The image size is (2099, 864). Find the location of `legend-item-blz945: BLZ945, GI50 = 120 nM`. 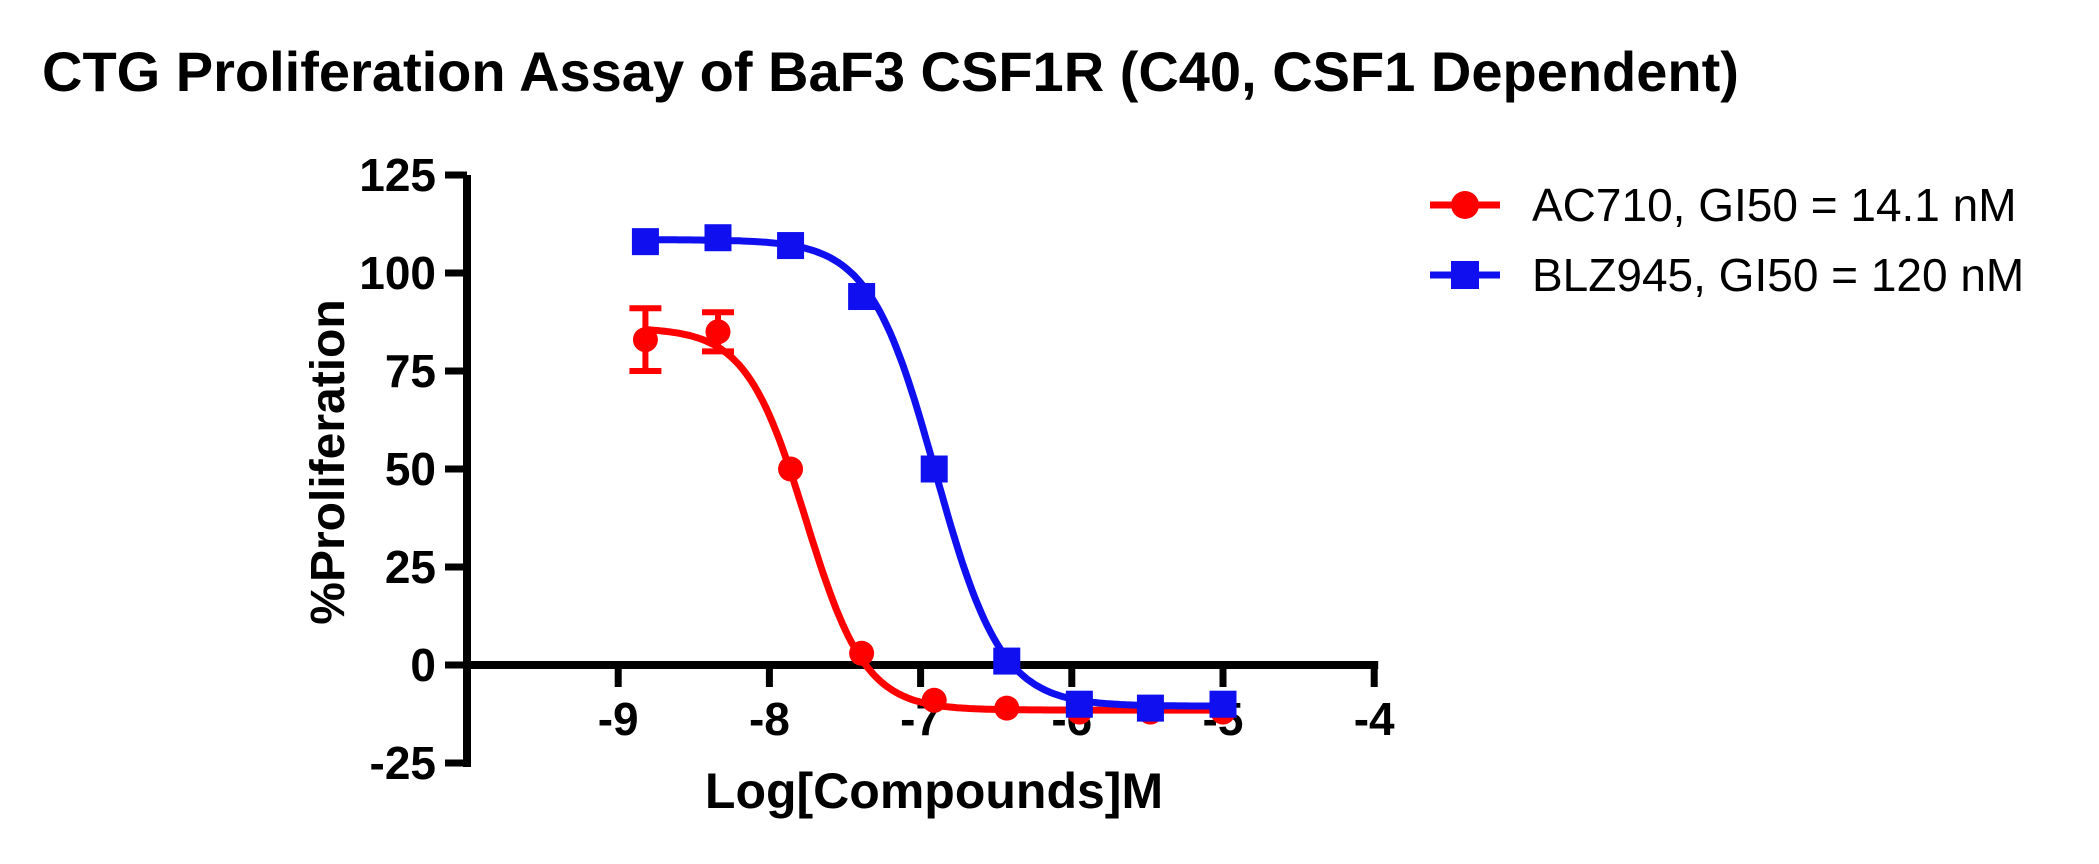

legend-item-blz945: BLZ945, GI50 = 120 nM is located at coordinates (1760, 275).